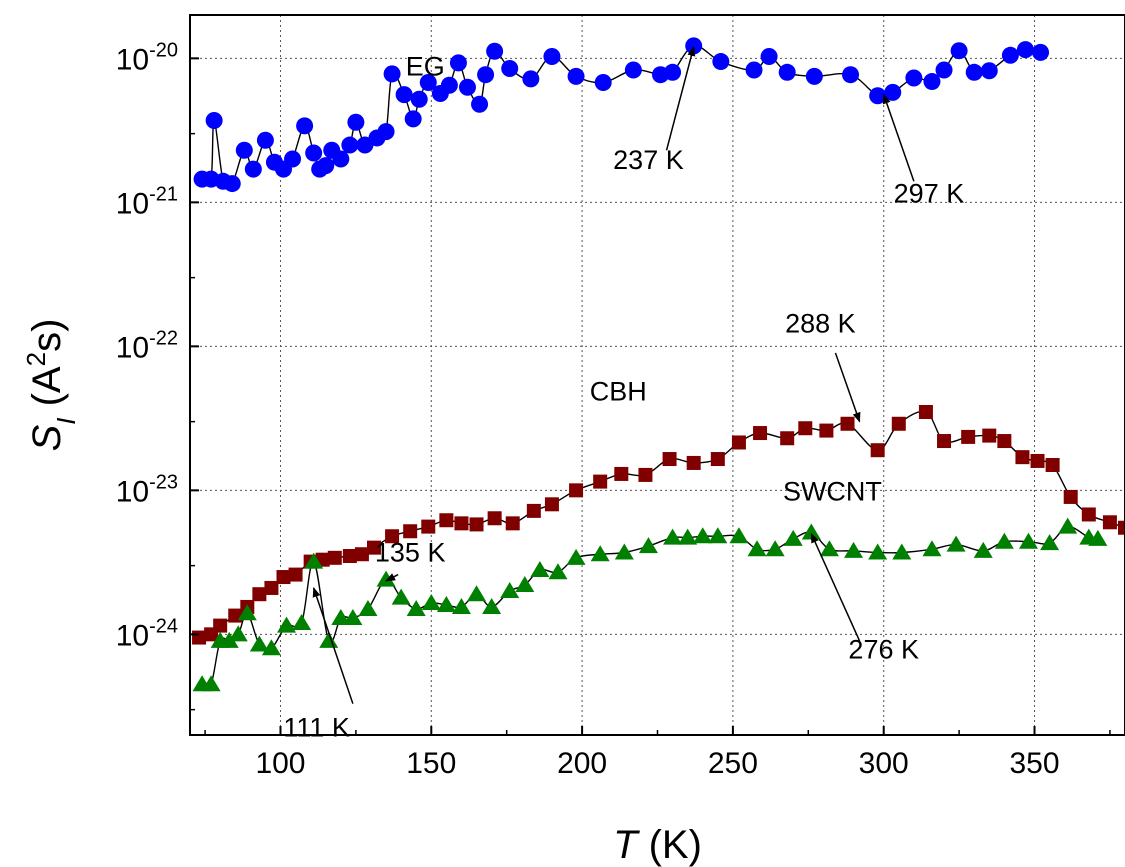 The width and height of the screenshot is (1125, 867). I want to click on annotation-label: 276 K, so click(883, 649).